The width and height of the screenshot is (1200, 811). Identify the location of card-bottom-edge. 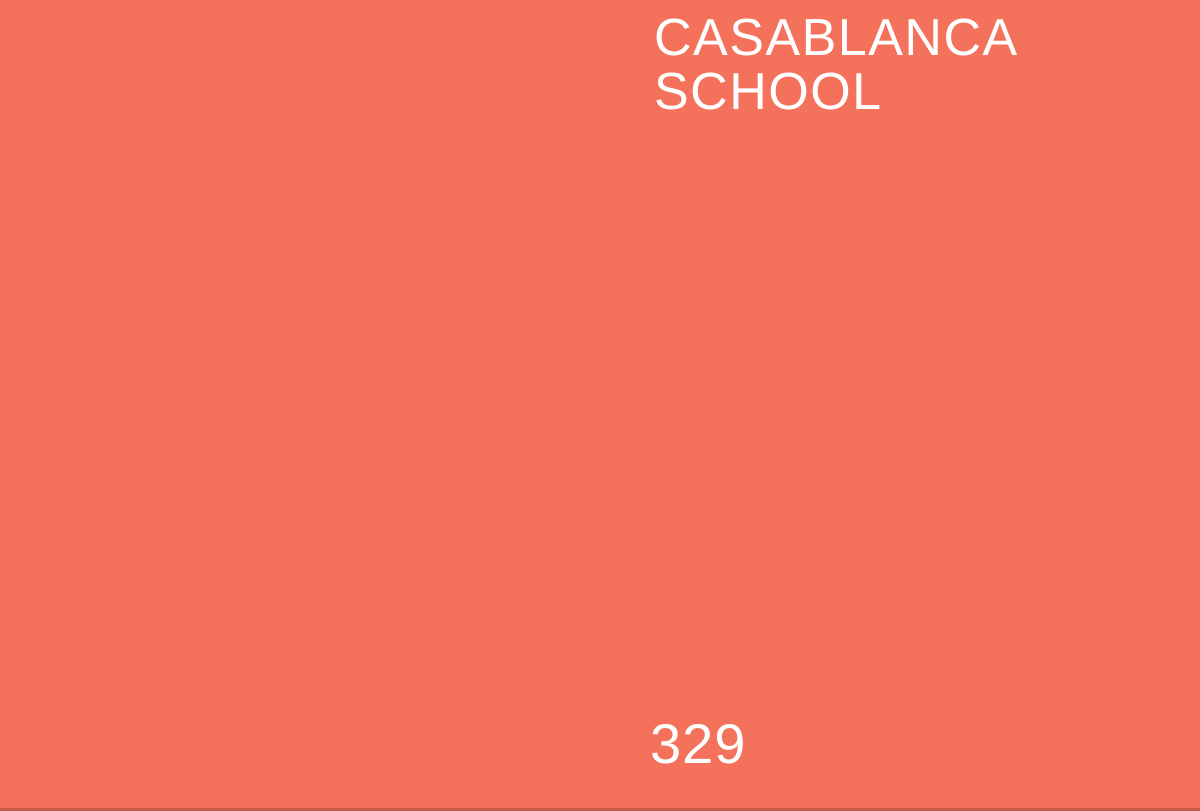
(600, 809).